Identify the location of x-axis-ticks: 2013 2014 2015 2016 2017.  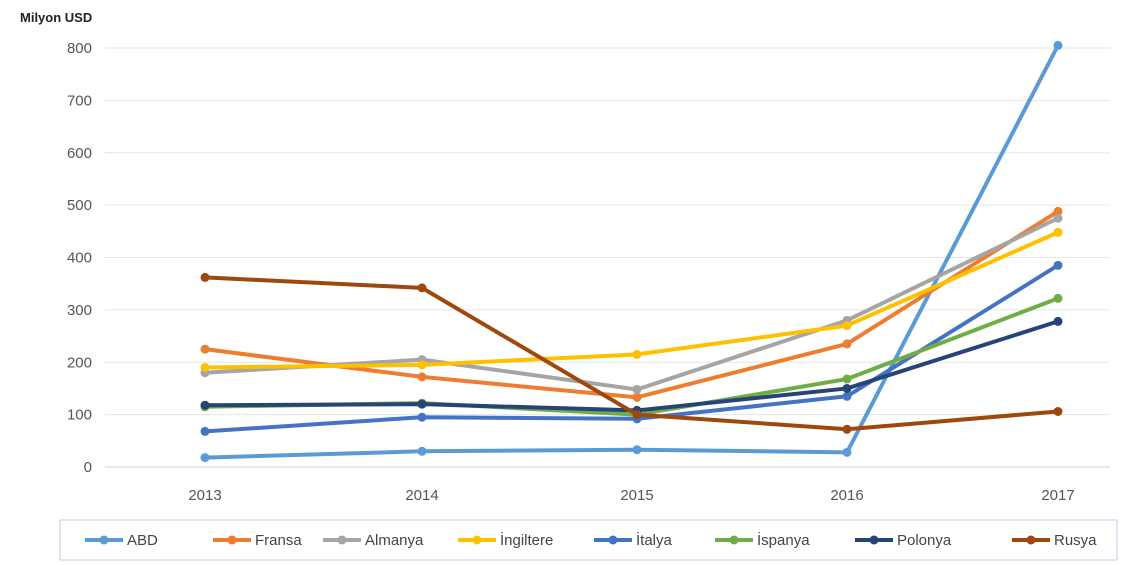
(631, 495).